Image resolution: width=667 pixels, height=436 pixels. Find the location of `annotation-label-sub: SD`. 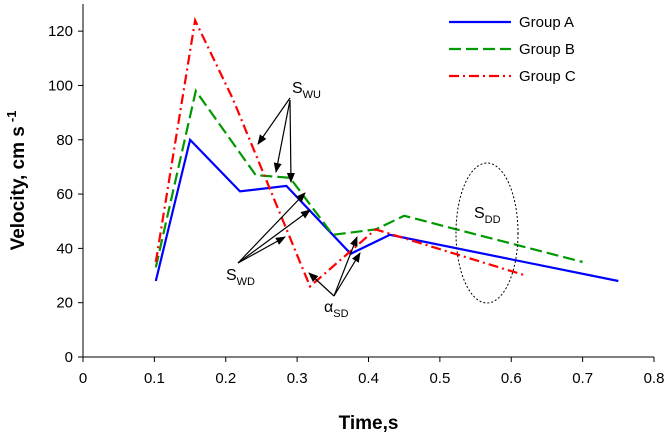

annotation-label-sub: SD is located at coordinates (340, 314).